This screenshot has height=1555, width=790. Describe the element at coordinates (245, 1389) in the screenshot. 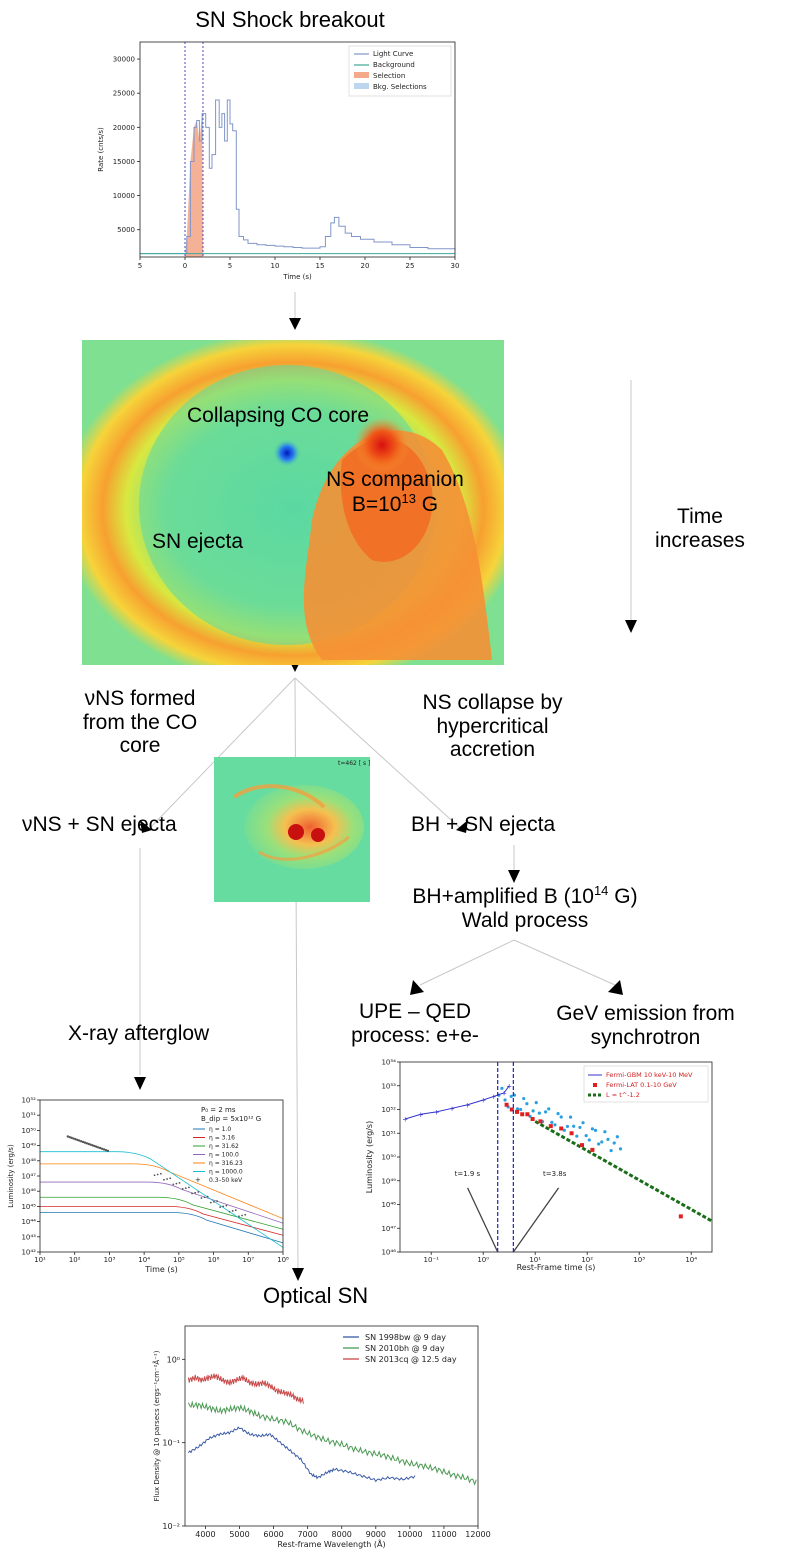

I see `spectrum-line` at that location.